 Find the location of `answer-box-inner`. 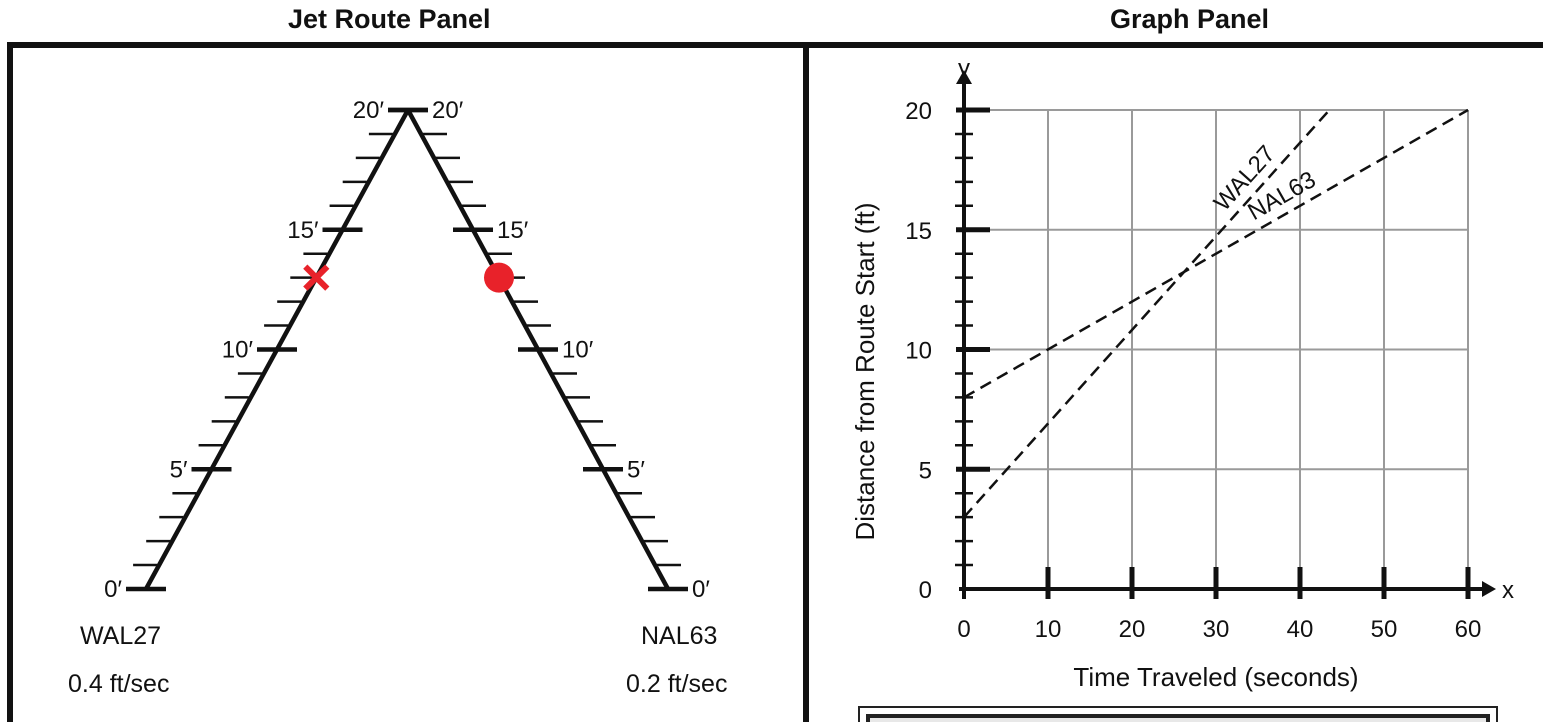

answer-box-inner is located at coordinates (1178, 718).